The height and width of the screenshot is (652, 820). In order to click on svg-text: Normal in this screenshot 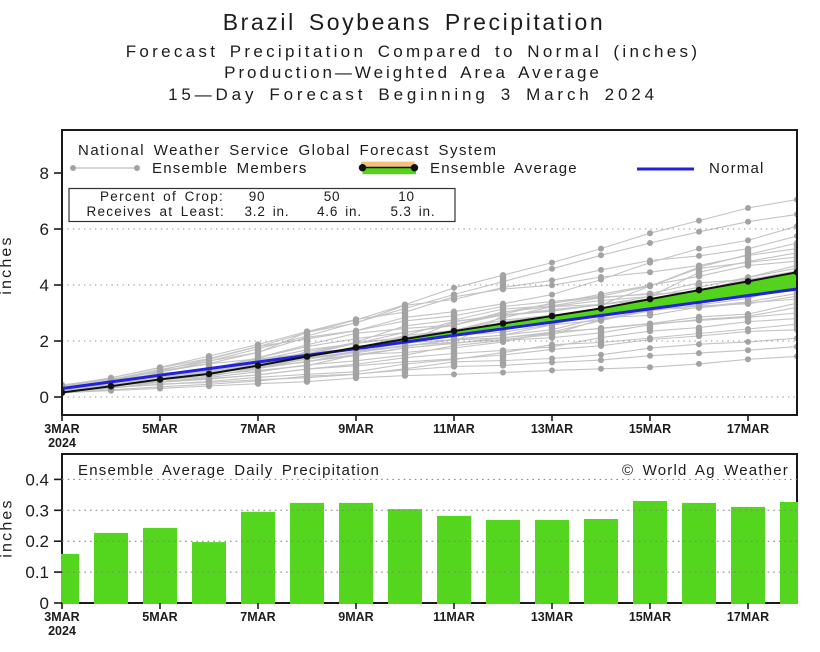, I will do `click(737, 168)`.